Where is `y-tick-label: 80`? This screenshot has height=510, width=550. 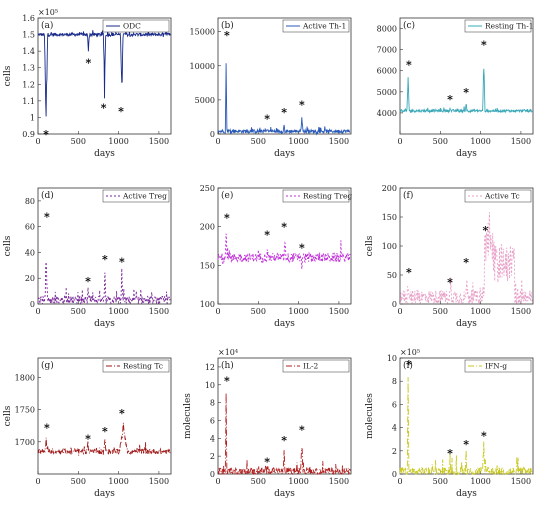 y-tick-label: 80 is located at coordinates (30, 201).